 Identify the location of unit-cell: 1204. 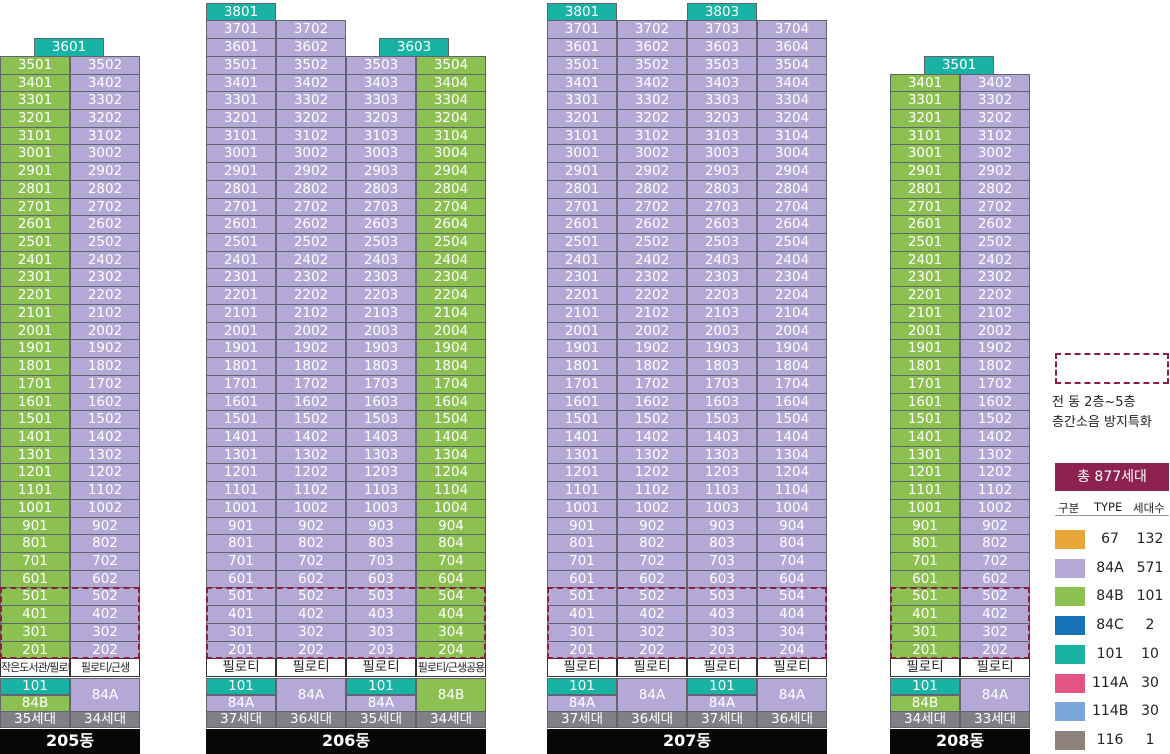
(451, 473).